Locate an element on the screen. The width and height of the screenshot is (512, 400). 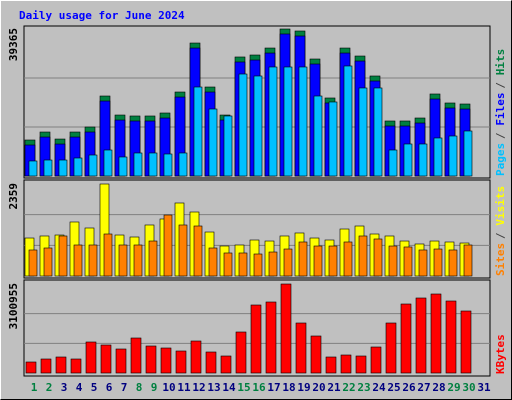
legend-entry: Files is located at coordinates (500, 109).